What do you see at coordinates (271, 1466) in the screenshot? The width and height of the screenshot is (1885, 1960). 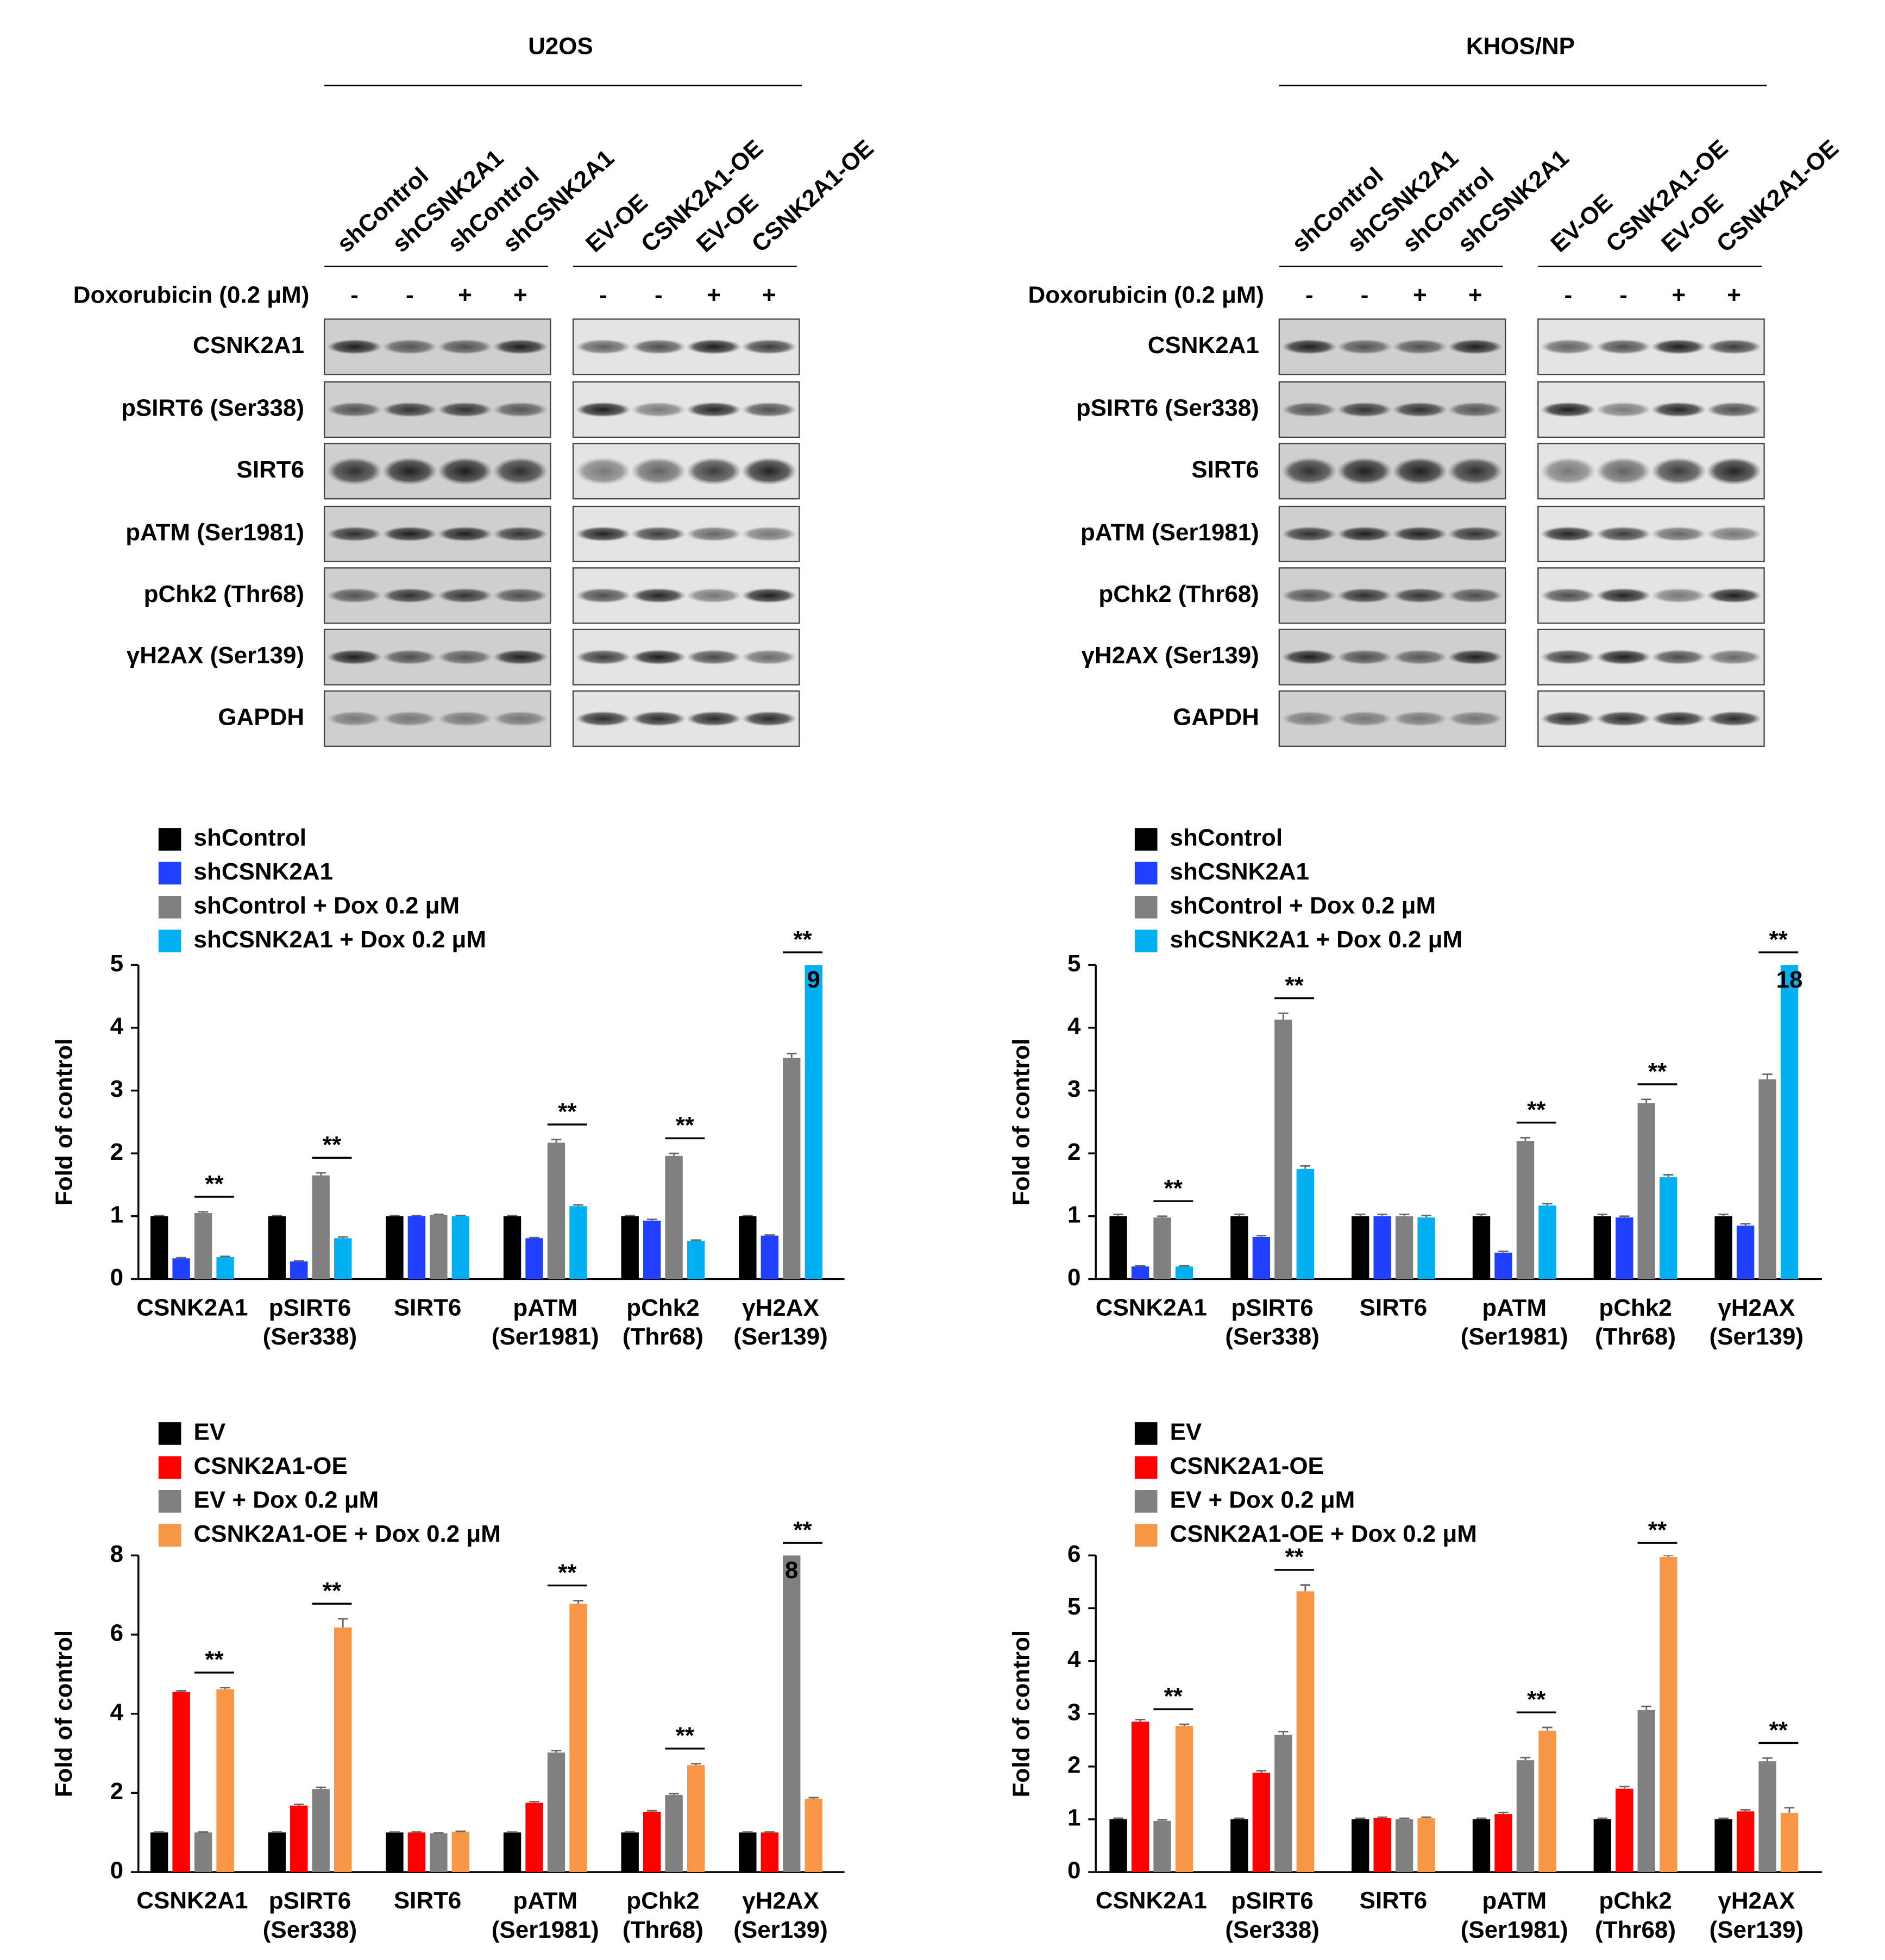 I see `legend-label: CSNK2A1-OE` at bounding box center [271, 1466].